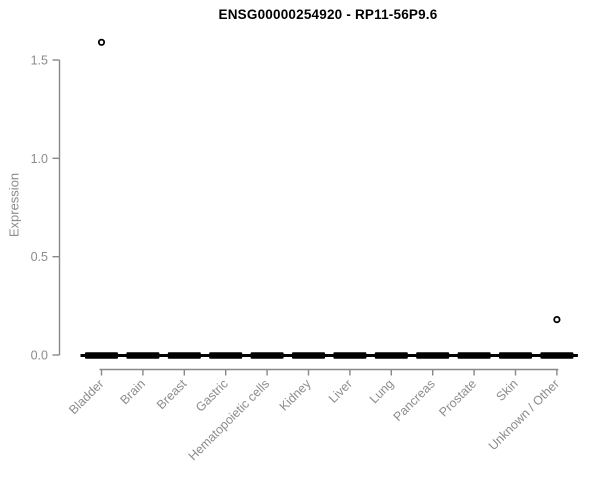  What do you see at coordinates (39, 257) in the screenshot?
I see `y-tick-label: 0.5` at bounding box center [39, 257].